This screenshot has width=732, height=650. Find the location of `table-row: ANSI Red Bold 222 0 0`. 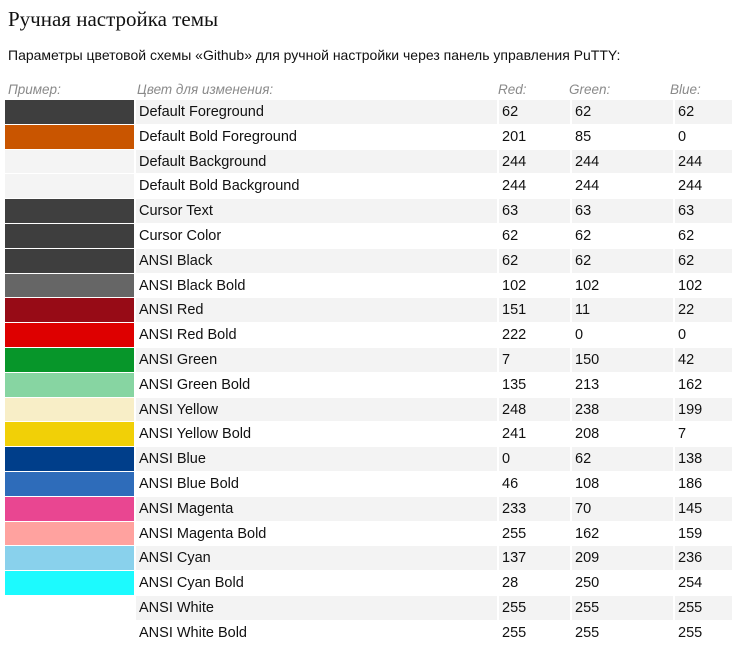

table-row: ANSI Red Bold 222 0 0 is located at coordinates (368, 334).